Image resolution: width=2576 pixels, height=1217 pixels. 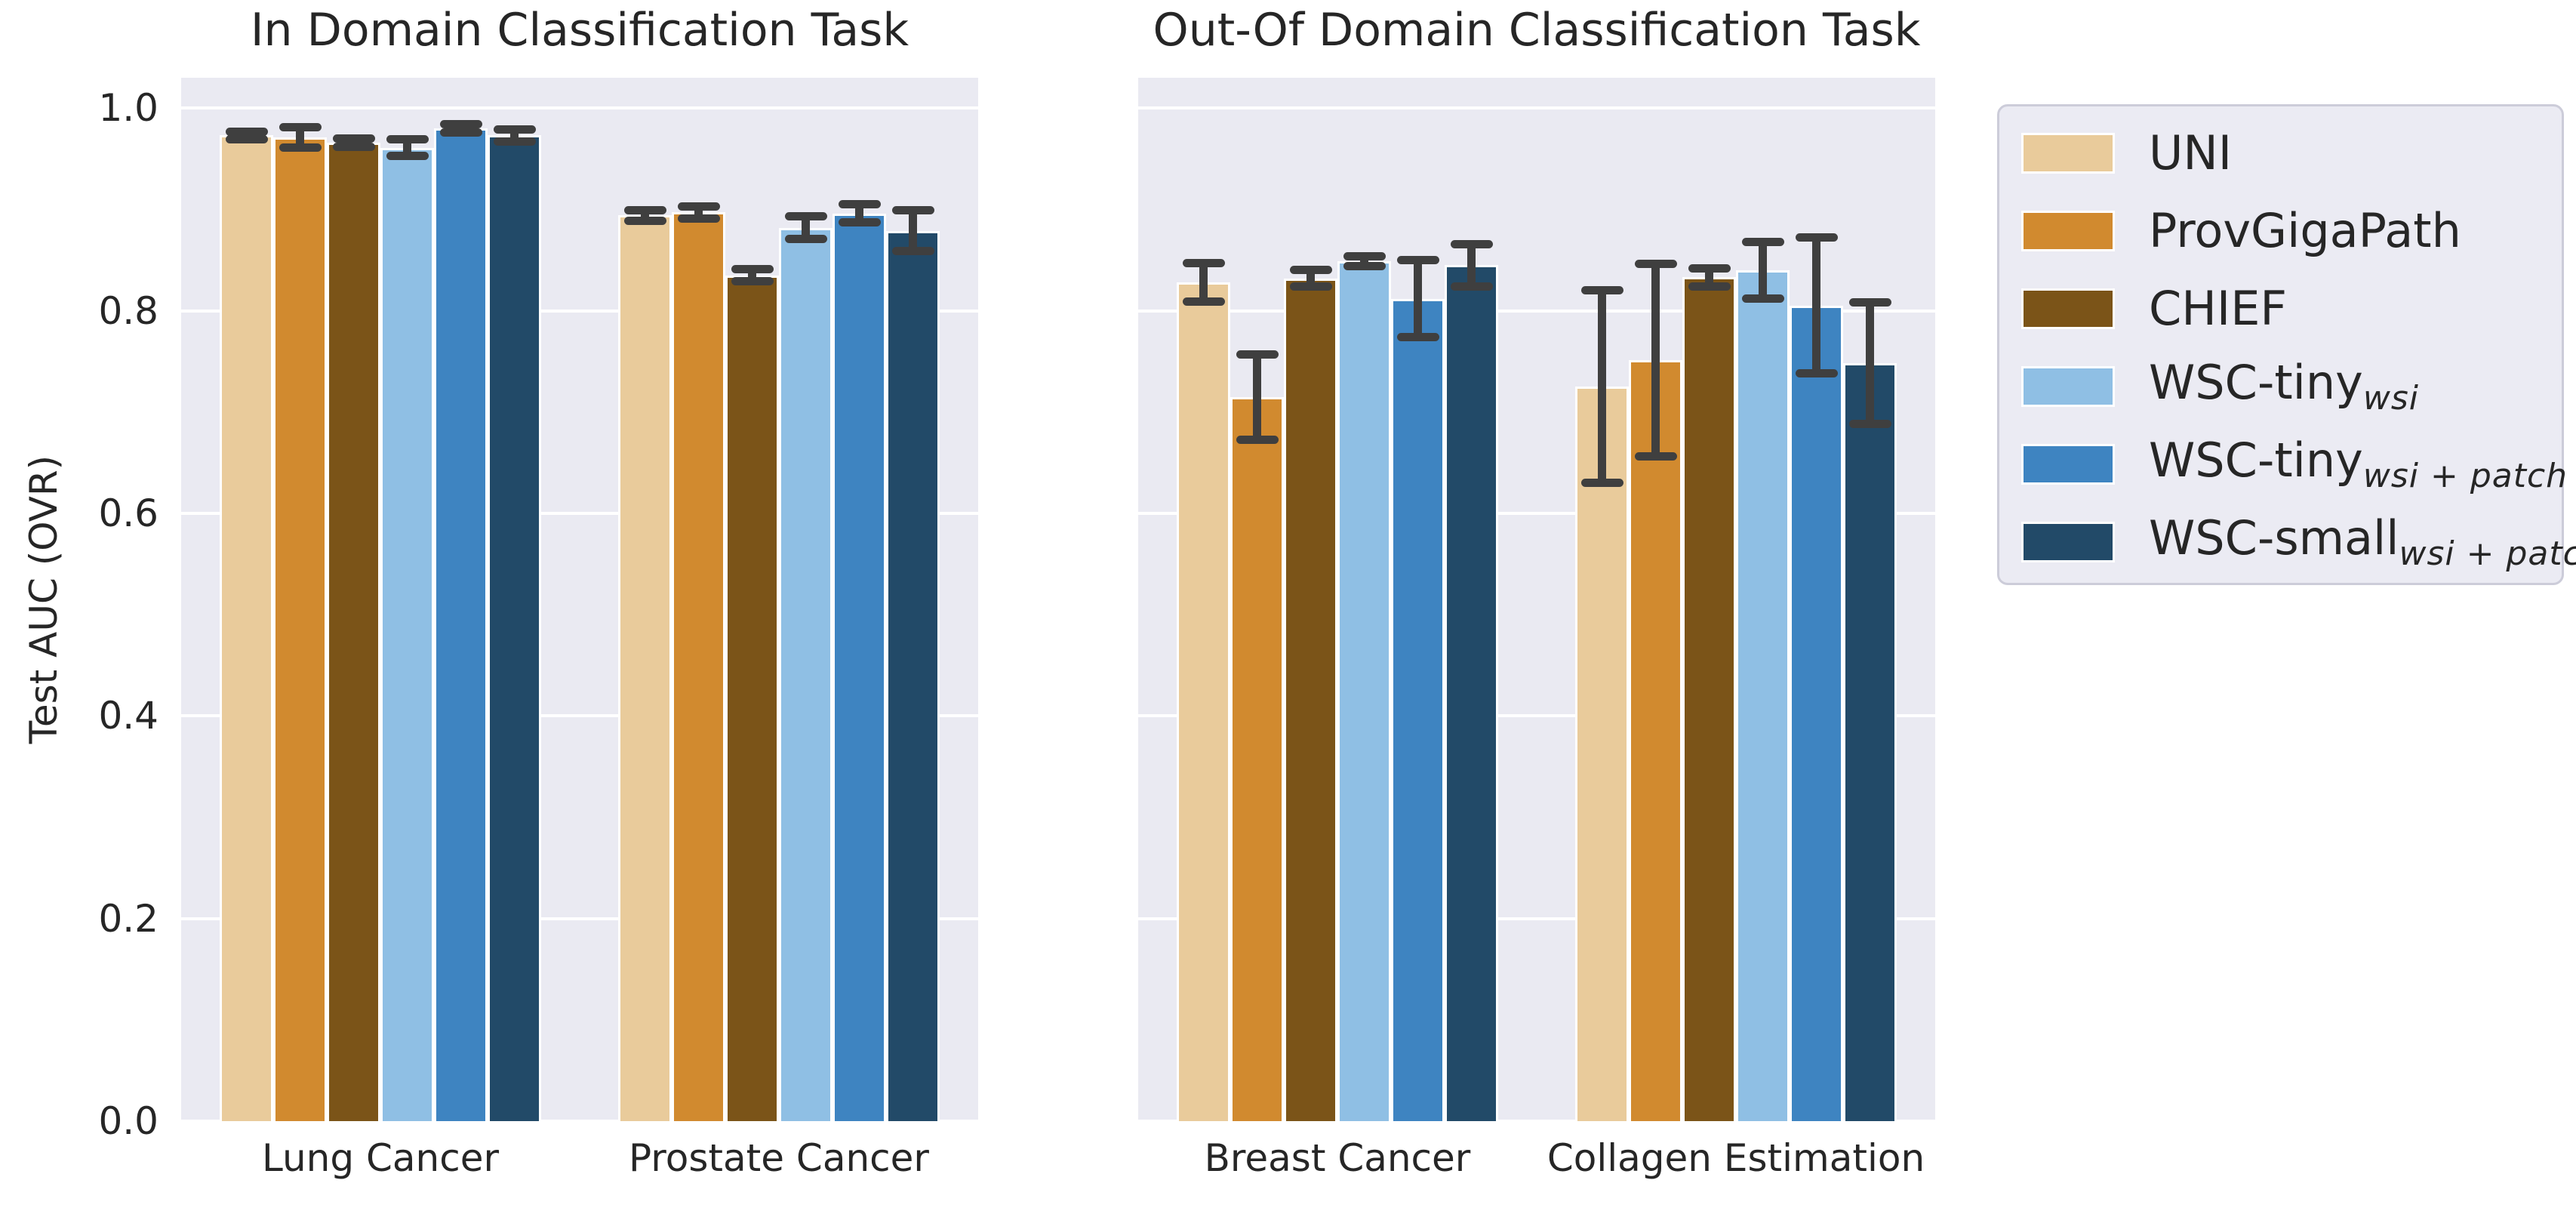 What do you see at coordinates (300, 629) in the screenshot?
I see `bar-lung-cancer-provgigapath` at bounding box center [300, 629].